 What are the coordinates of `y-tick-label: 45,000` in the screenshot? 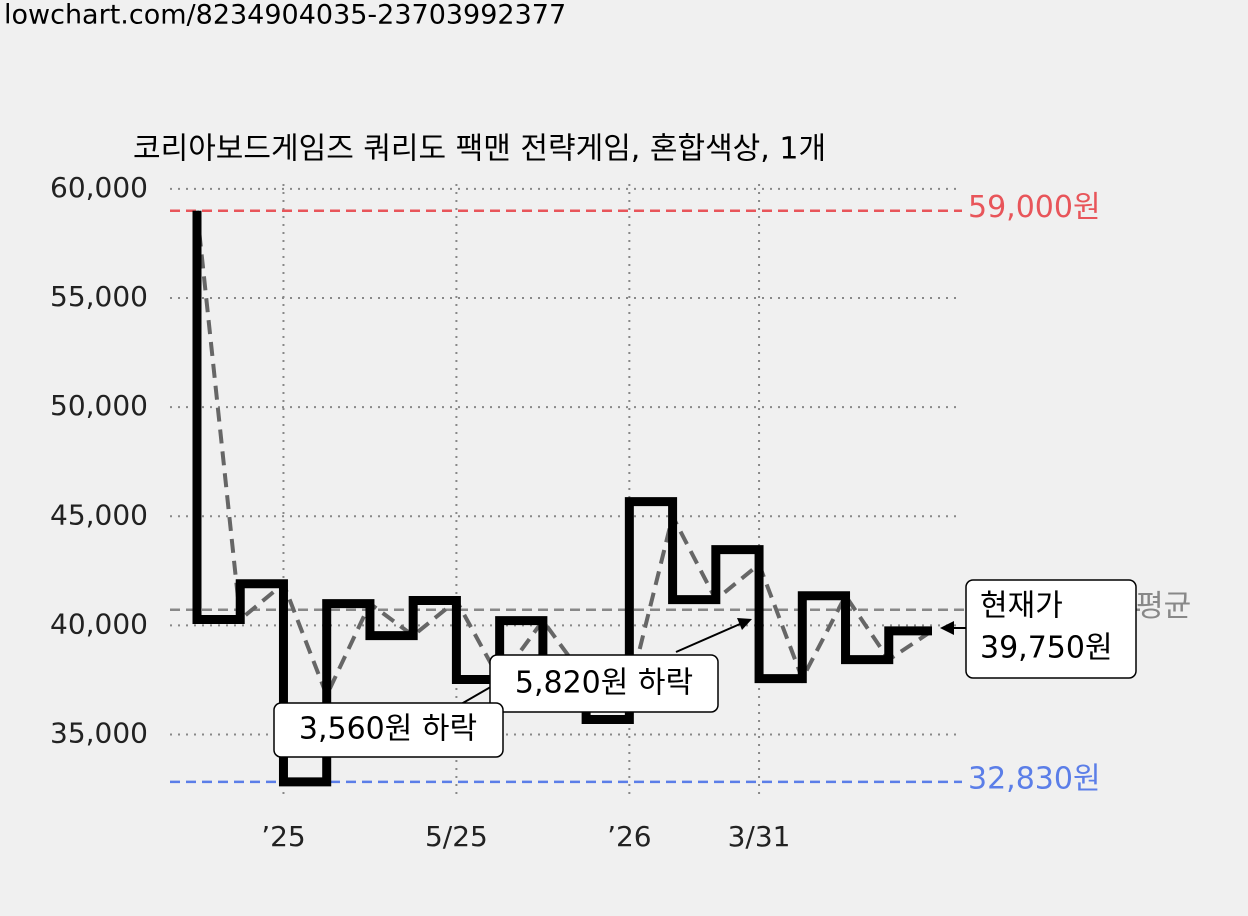 It's located at (99, 514).